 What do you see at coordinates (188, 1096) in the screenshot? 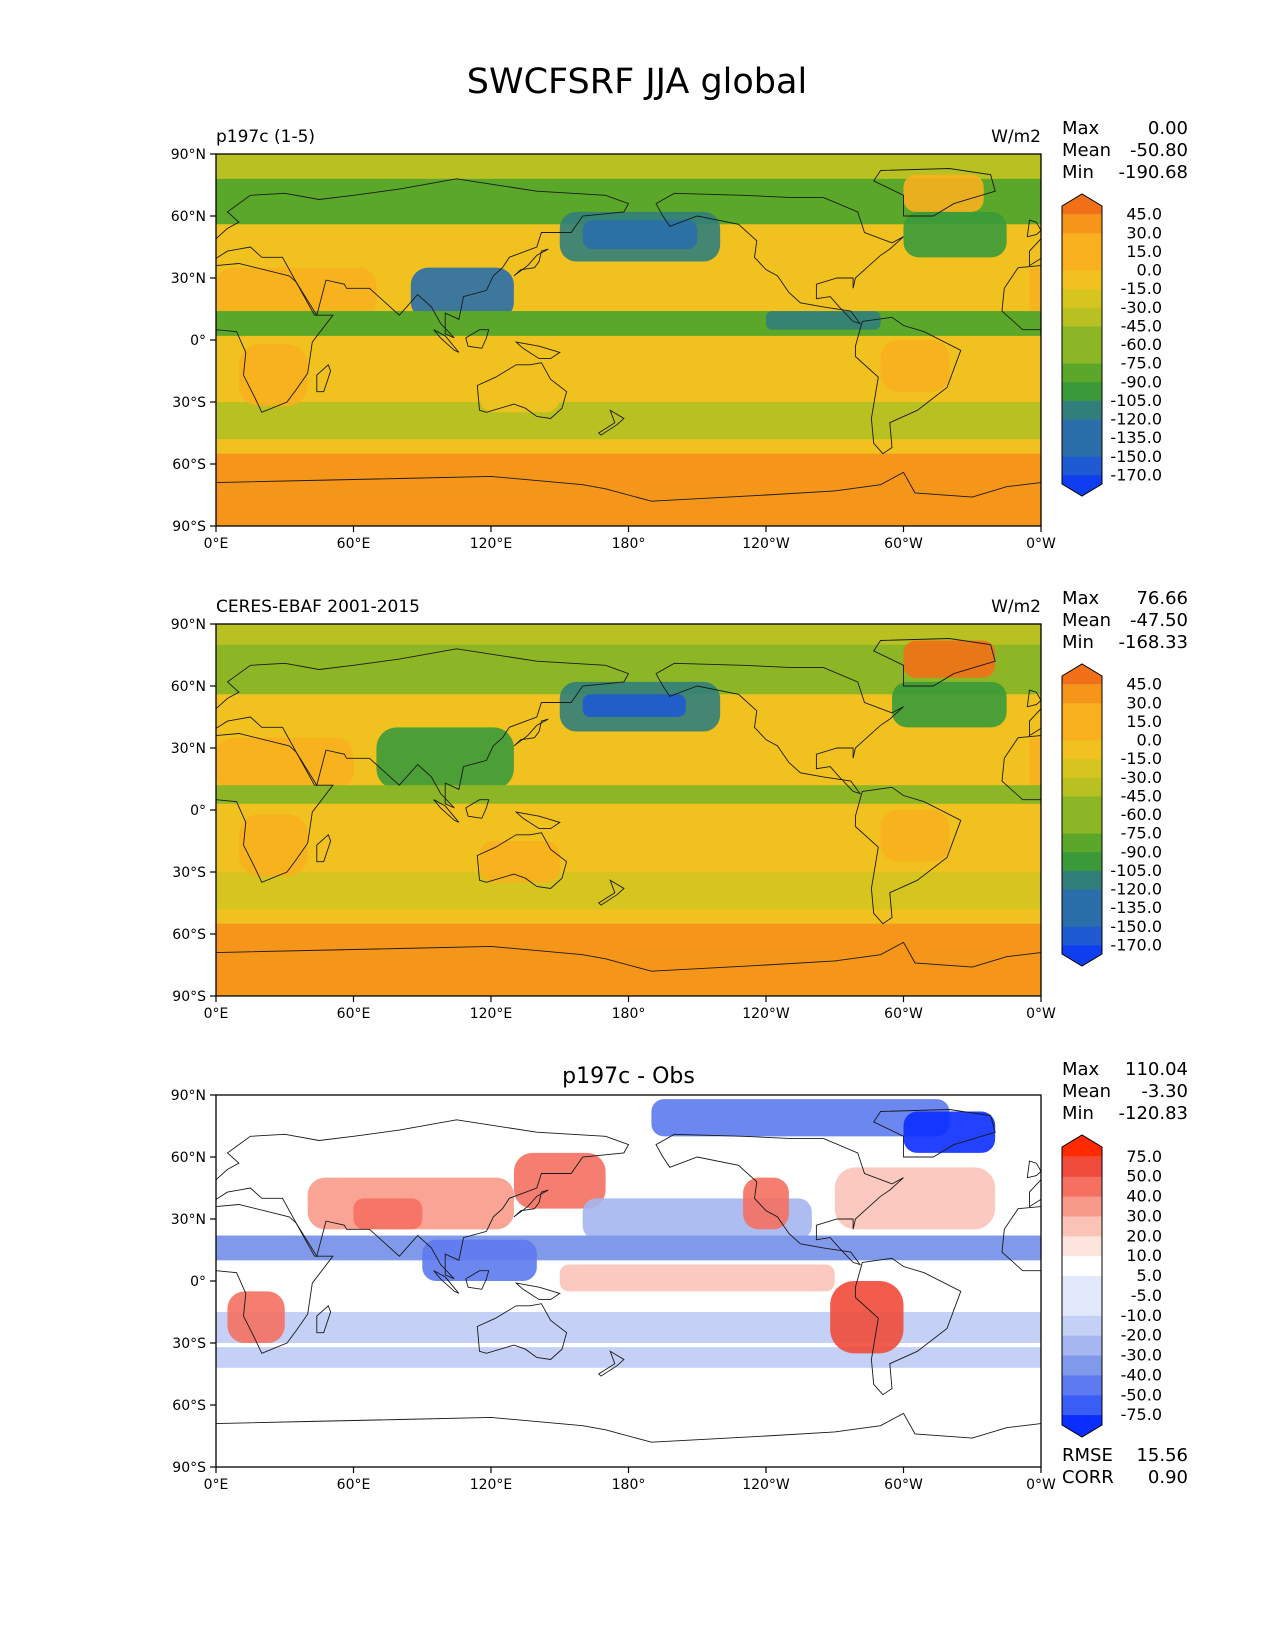
I see `lat-tick-label: 90°N` at bounding box center [188, 1096].